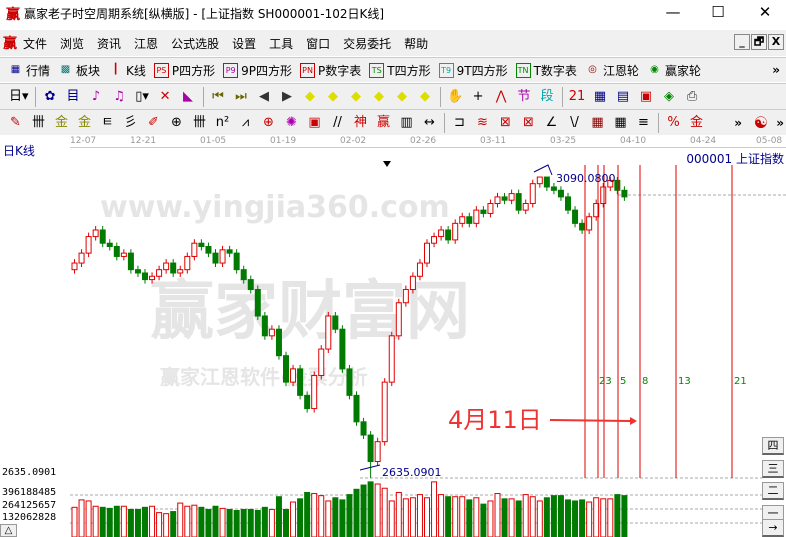 The height and width of the screenshot is (537, 786). What do you see at coordinates (577, 96) in the screenshot?
I see `calendar-icon: 21` at bounding box center [577, 96].